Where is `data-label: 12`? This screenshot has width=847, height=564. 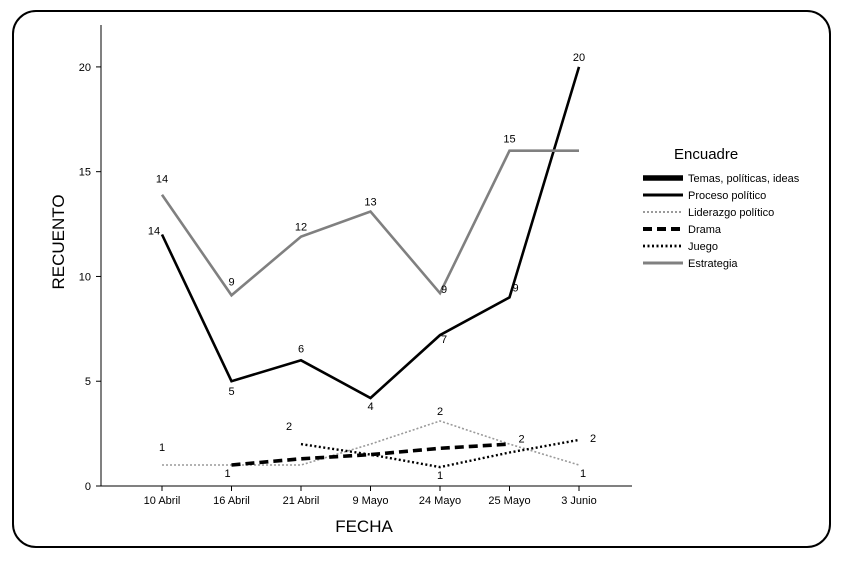
data-label: 12 is located at coordinates (301, 228).